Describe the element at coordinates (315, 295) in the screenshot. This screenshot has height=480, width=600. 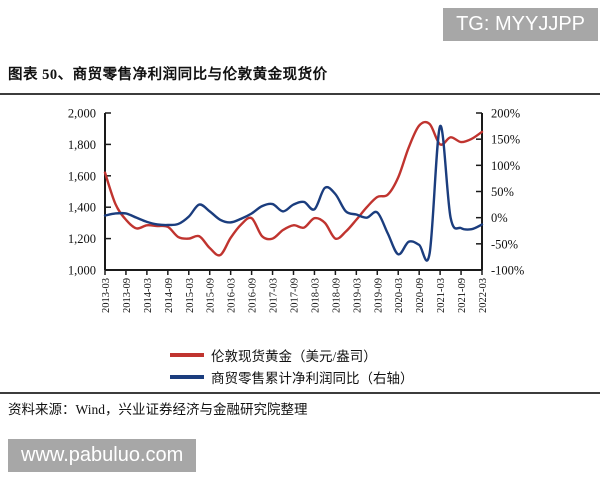
I see `x-axis-label: 2018-03` at that location.